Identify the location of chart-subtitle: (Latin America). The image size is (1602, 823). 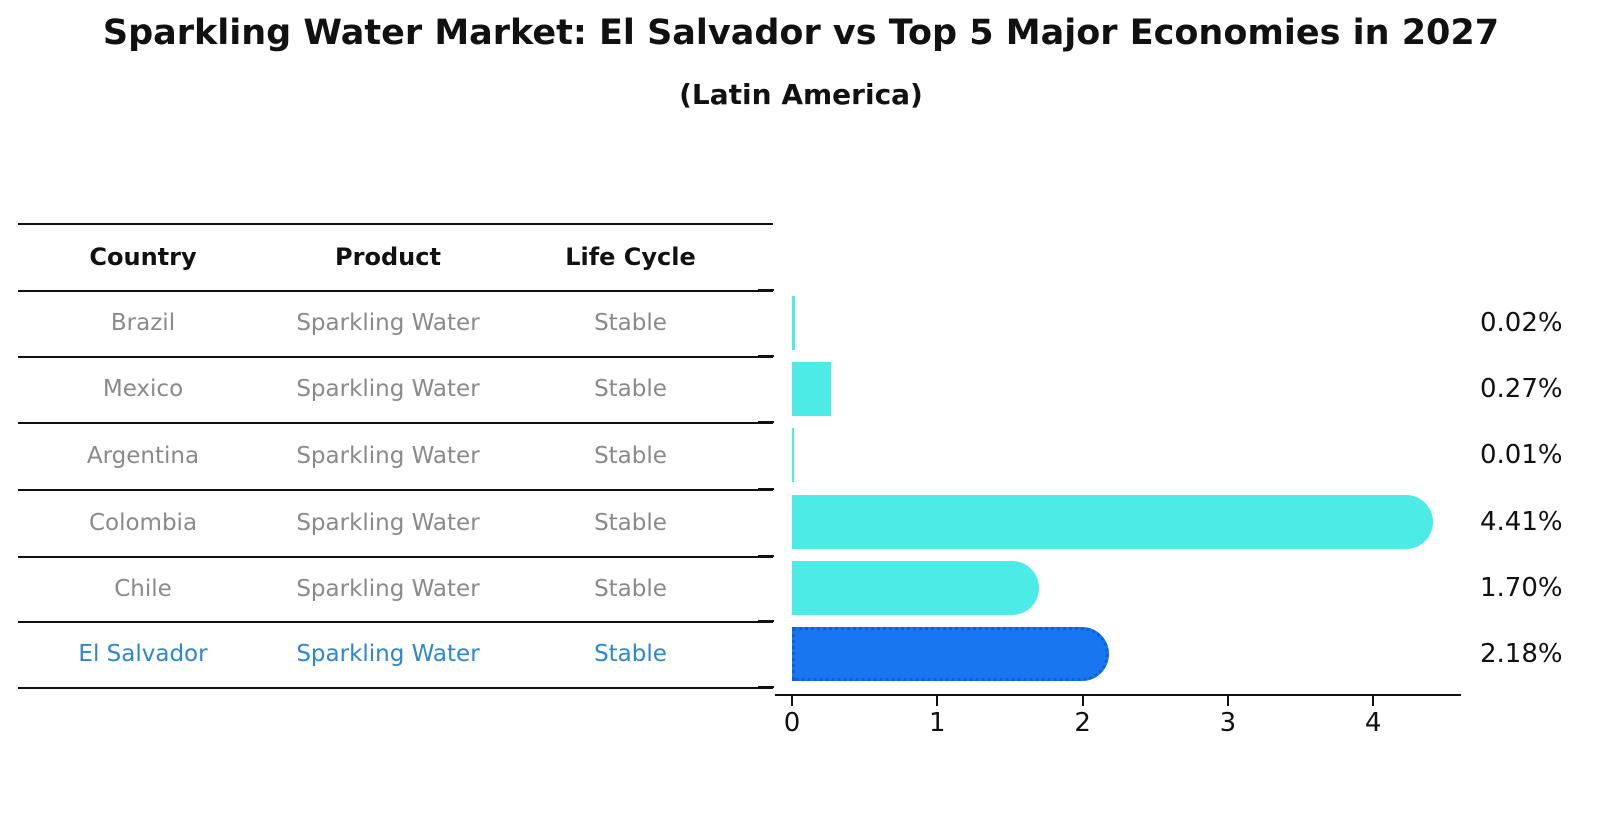
(801, 94).